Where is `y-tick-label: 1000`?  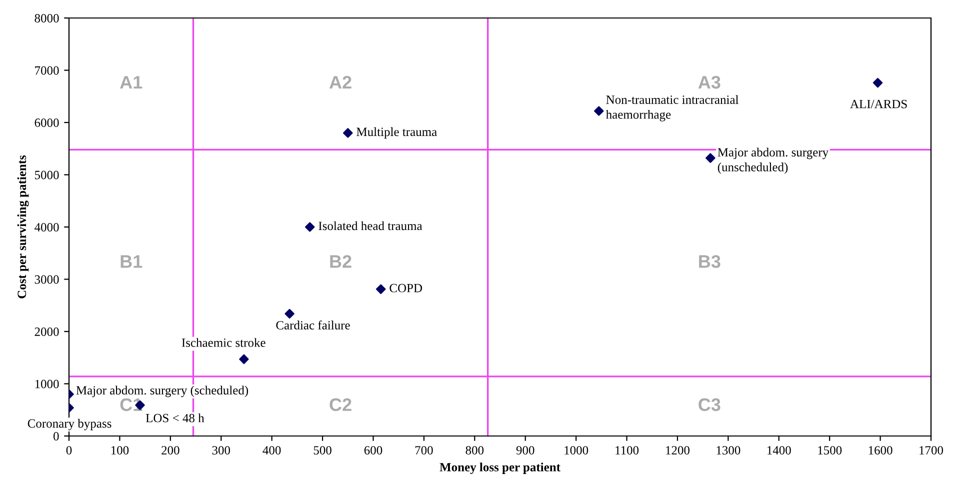
y-tick-label: 1000 is located at coordinates (47, 384).